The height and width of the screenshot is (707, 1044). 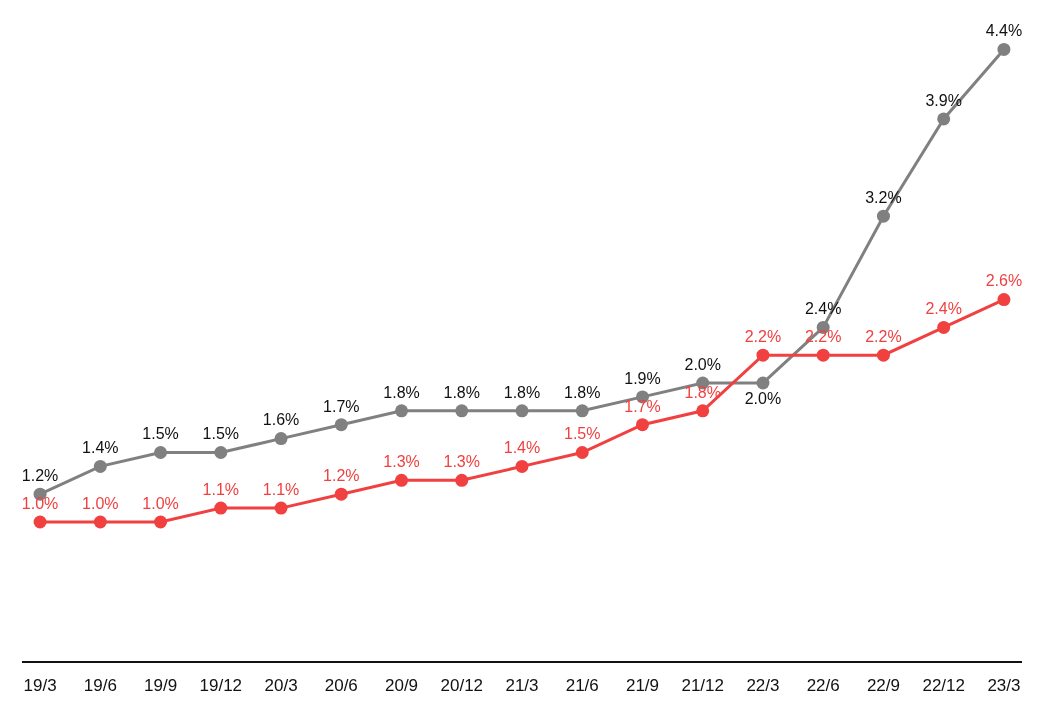 What do you see at coordinates (642, 378) in the screenshot?
I see `data-label: 1.9%` at bounding box center [642, 378].